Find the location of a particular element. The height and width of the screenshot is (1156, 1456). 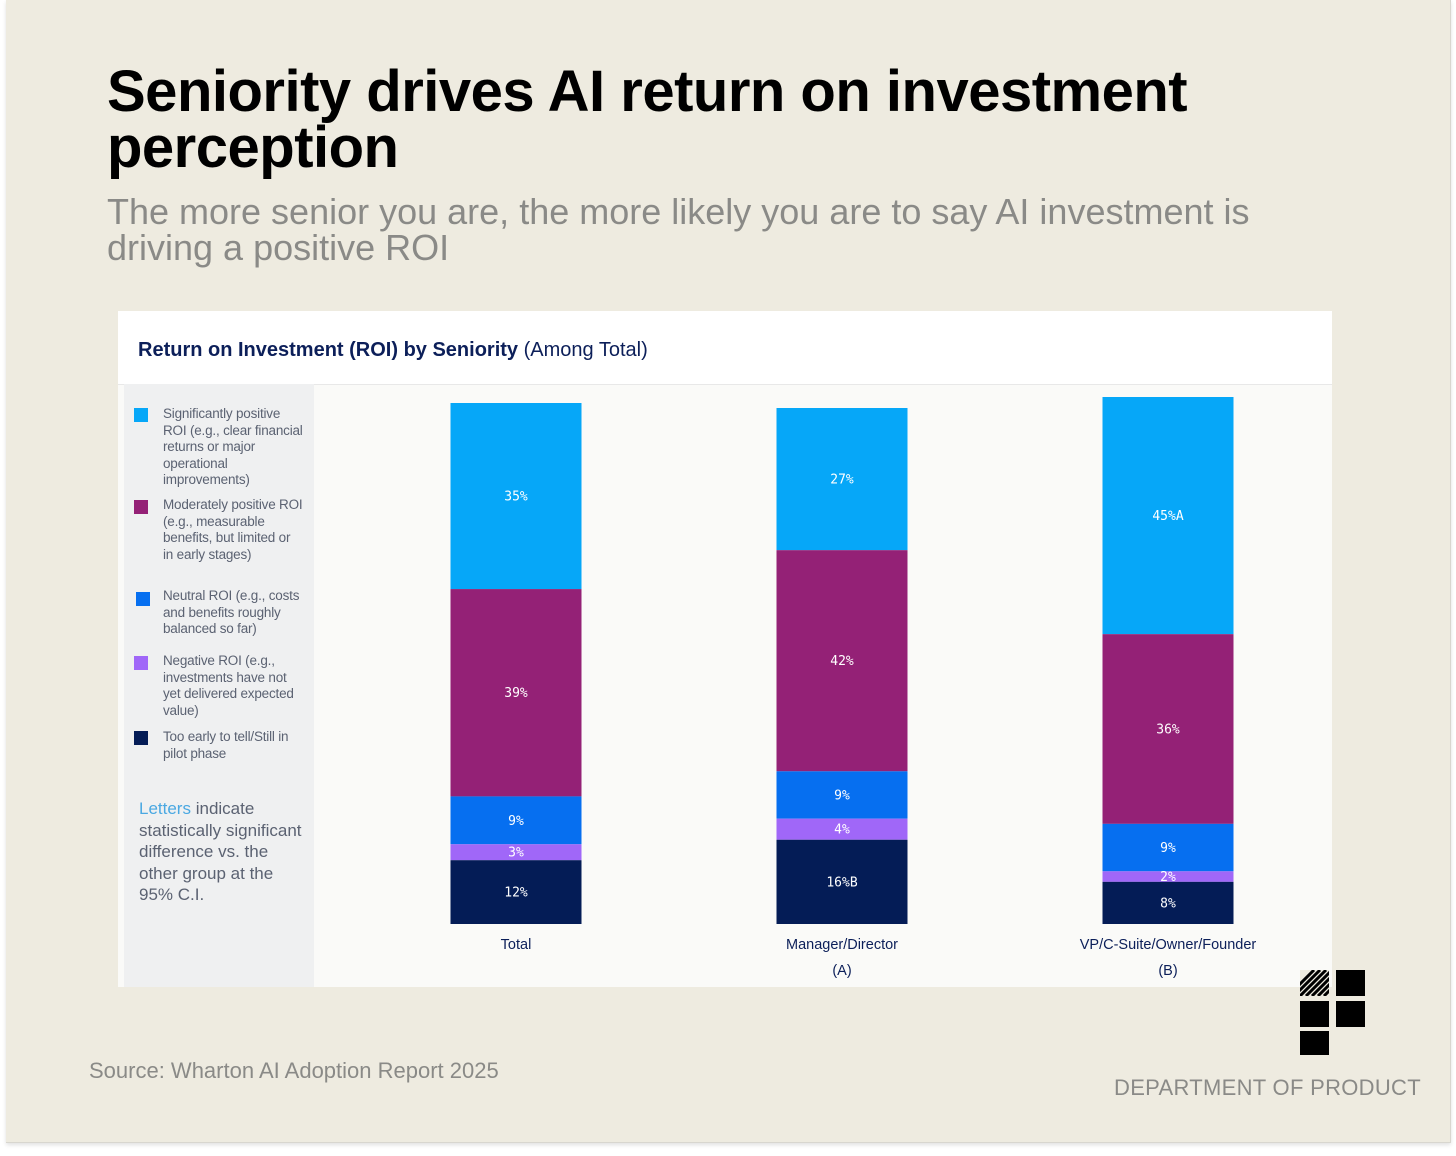

significance-note-accent: Letters is located at coordinates (165, 808).